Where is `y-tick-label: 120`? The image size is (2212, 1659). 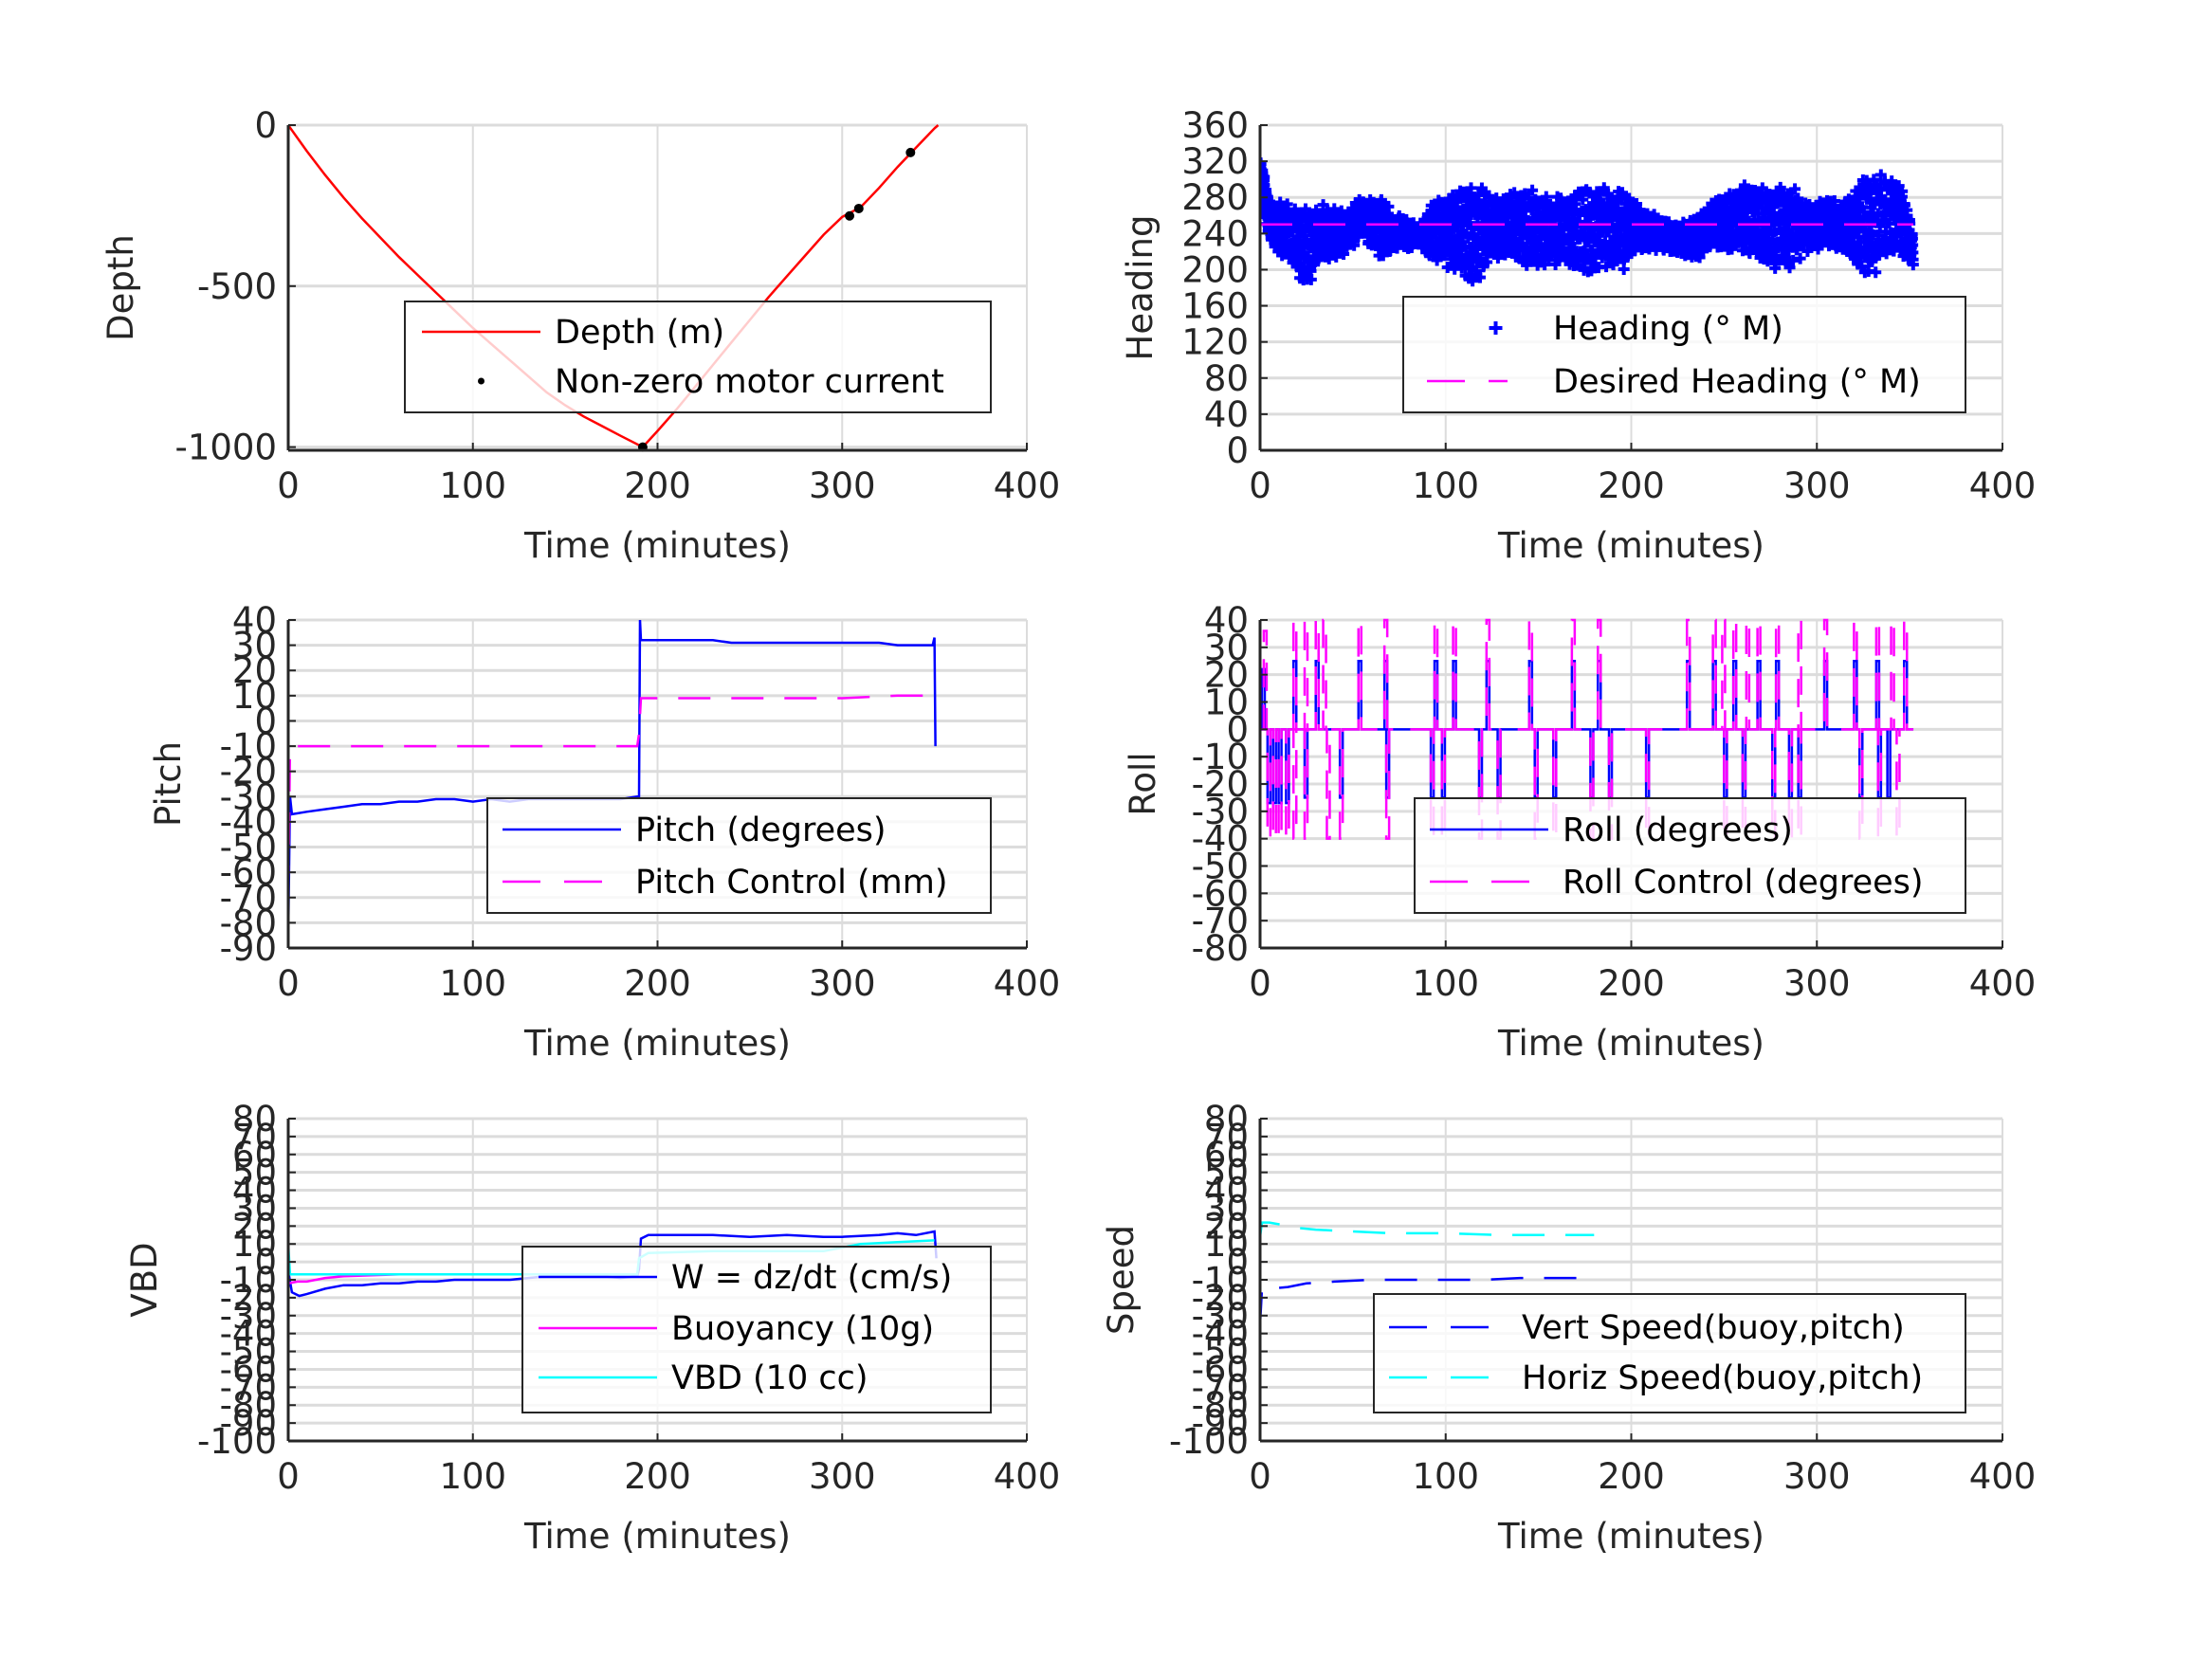
y-tick-label: 120 is located at coordinates (1215, 342).